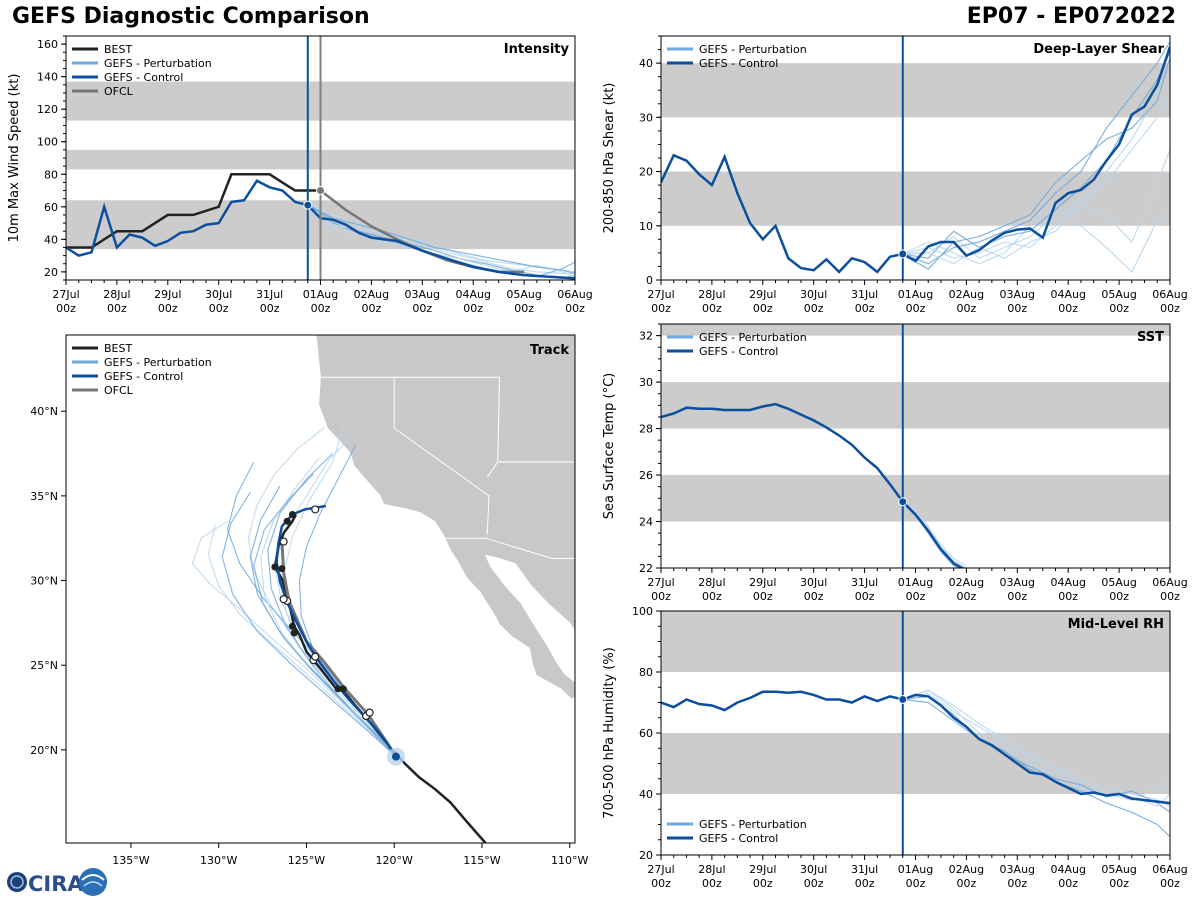 The width and height of the screenshot is (1200, 900). Describe the element at coordinates (549, 350) in the screenshot. I see `panel-title: Track` at that location.